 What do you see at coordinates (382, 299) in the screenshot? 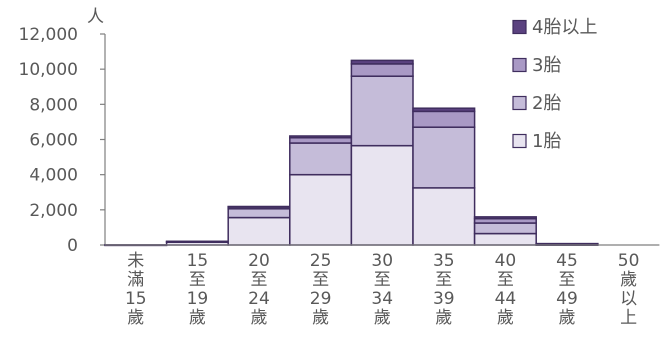
I see `x-tick-label-line: 34` at bounding box center [382, 299].